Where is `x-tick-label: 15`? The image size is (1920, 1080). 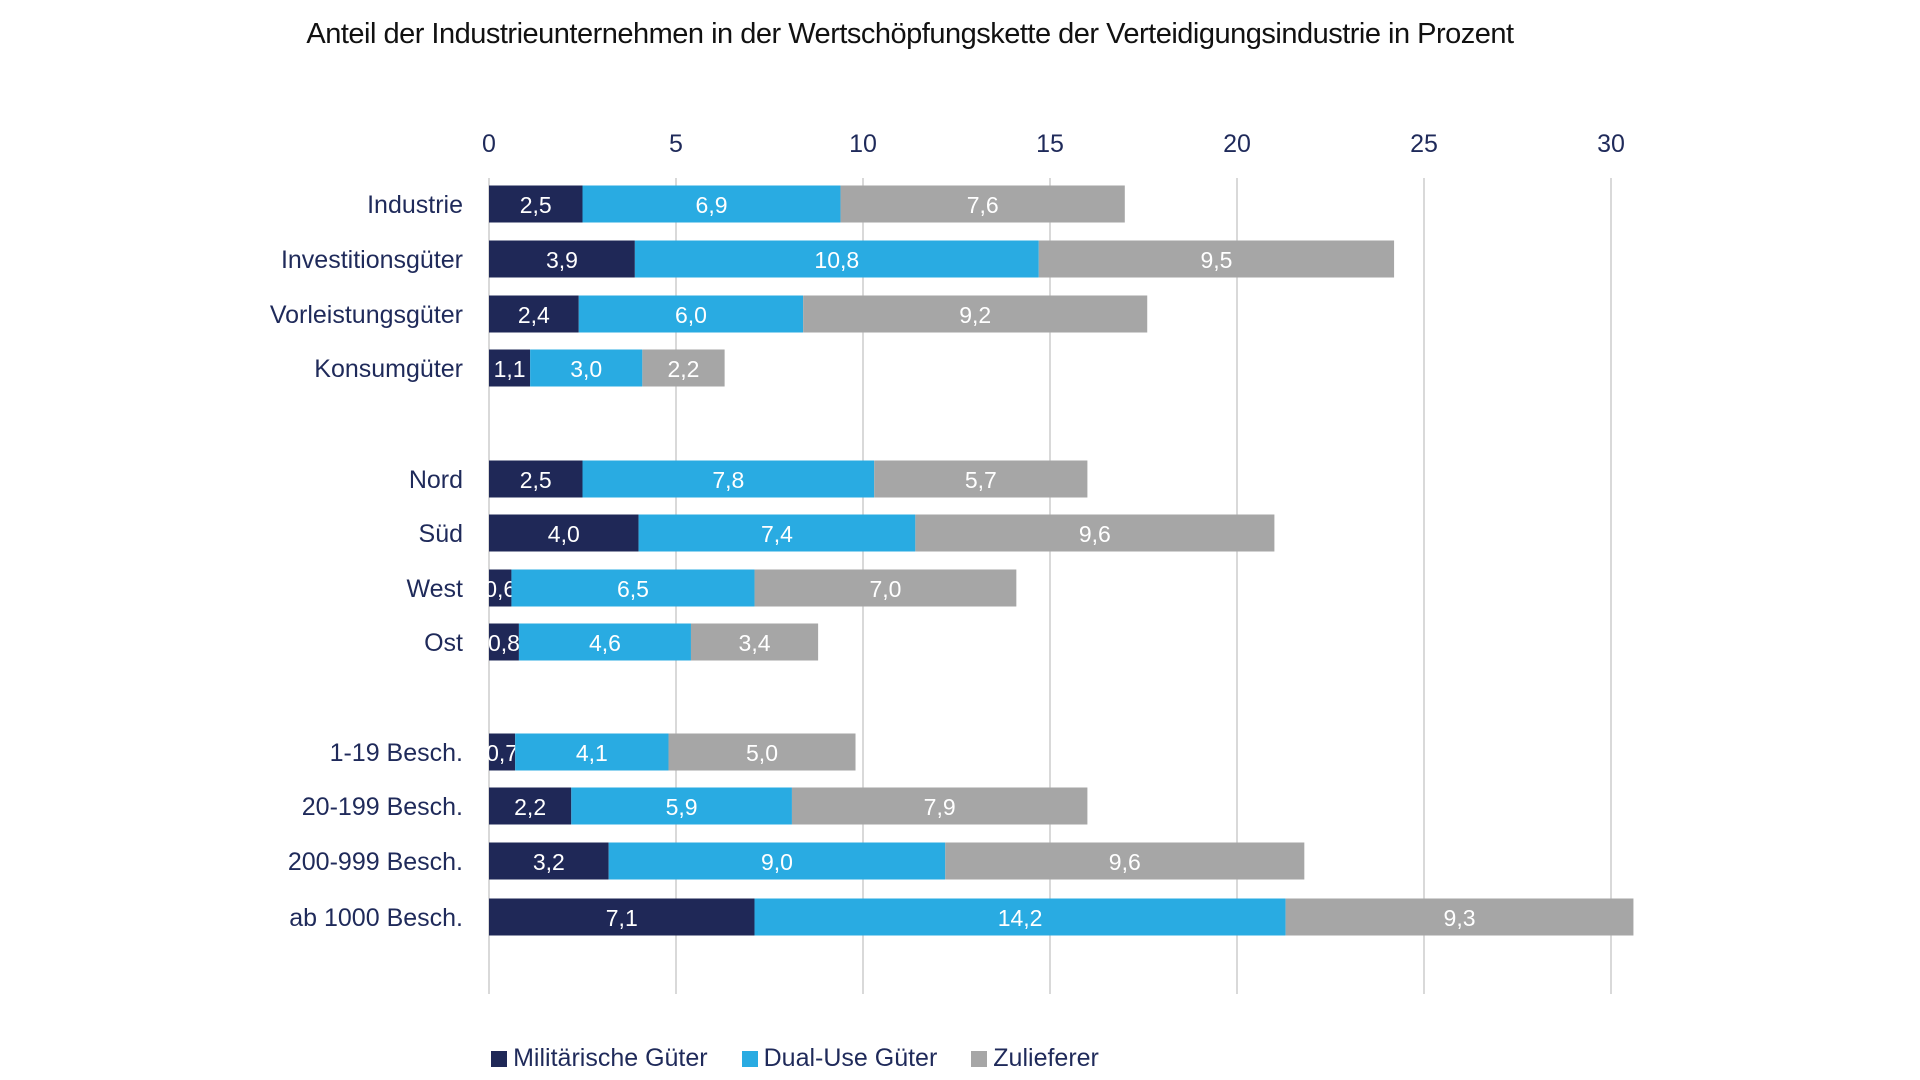 x-tick-label: 15 is located at coordinates (1050, 144).